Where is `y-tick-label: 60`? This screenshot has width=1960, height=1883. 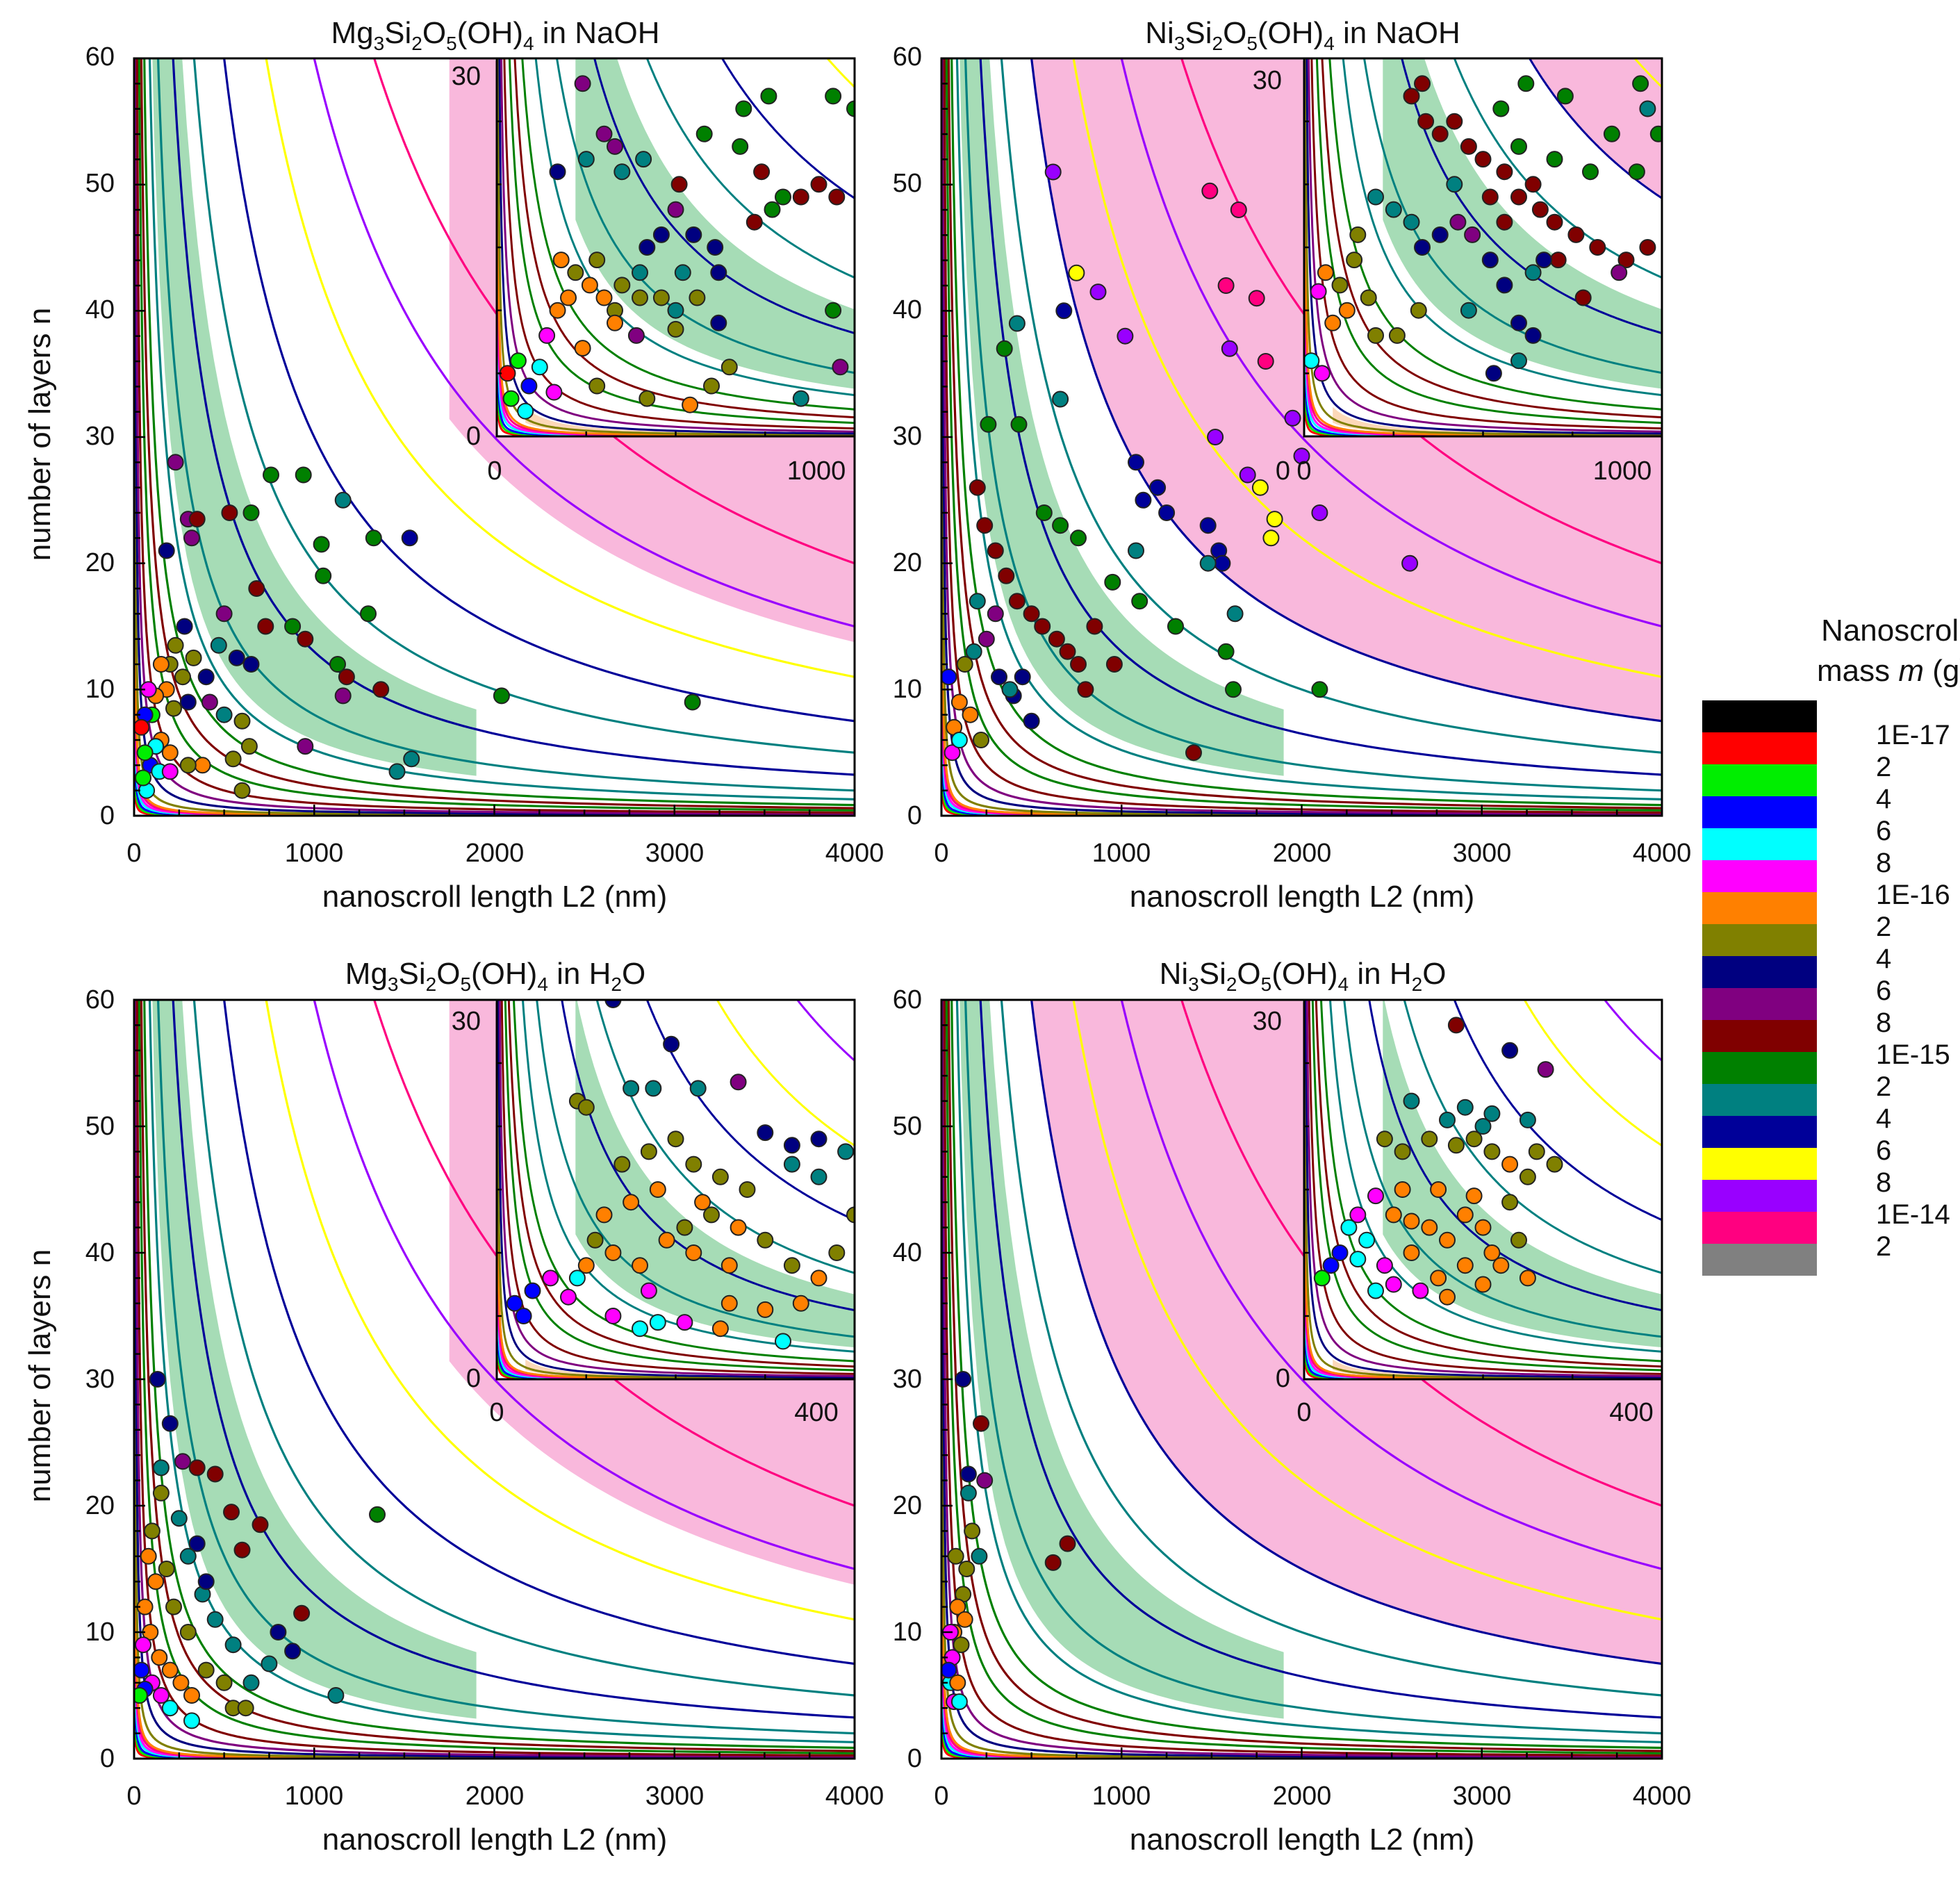
y-tick-label: 60 is located at coordinates (100, 57).